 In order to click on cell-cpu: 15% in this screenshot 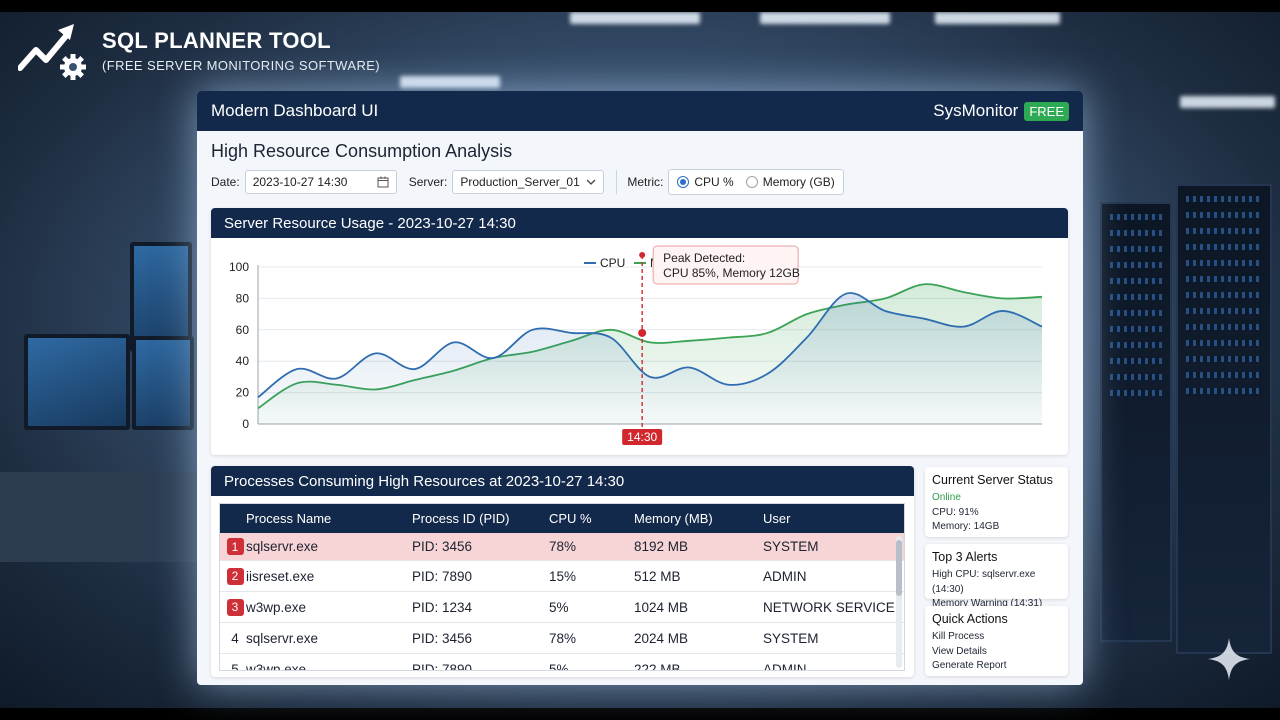, I will do `click(563, 576)`.